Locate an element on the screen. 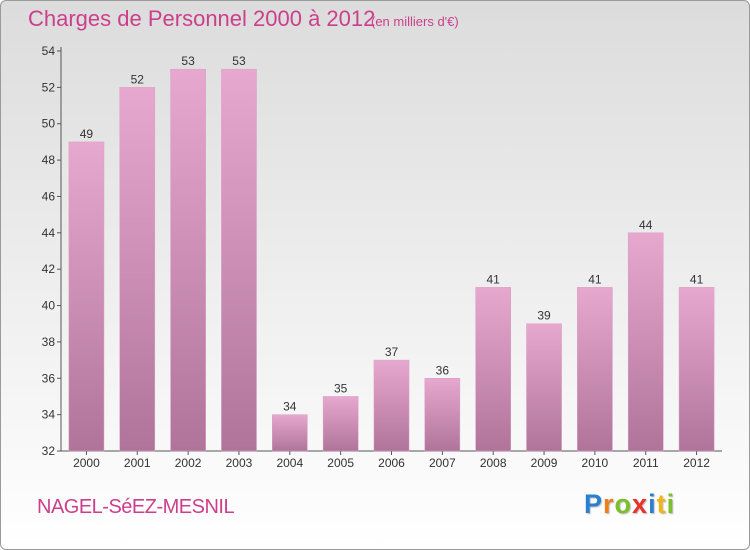  data-label: 36 is located at coordinates (443, 370).